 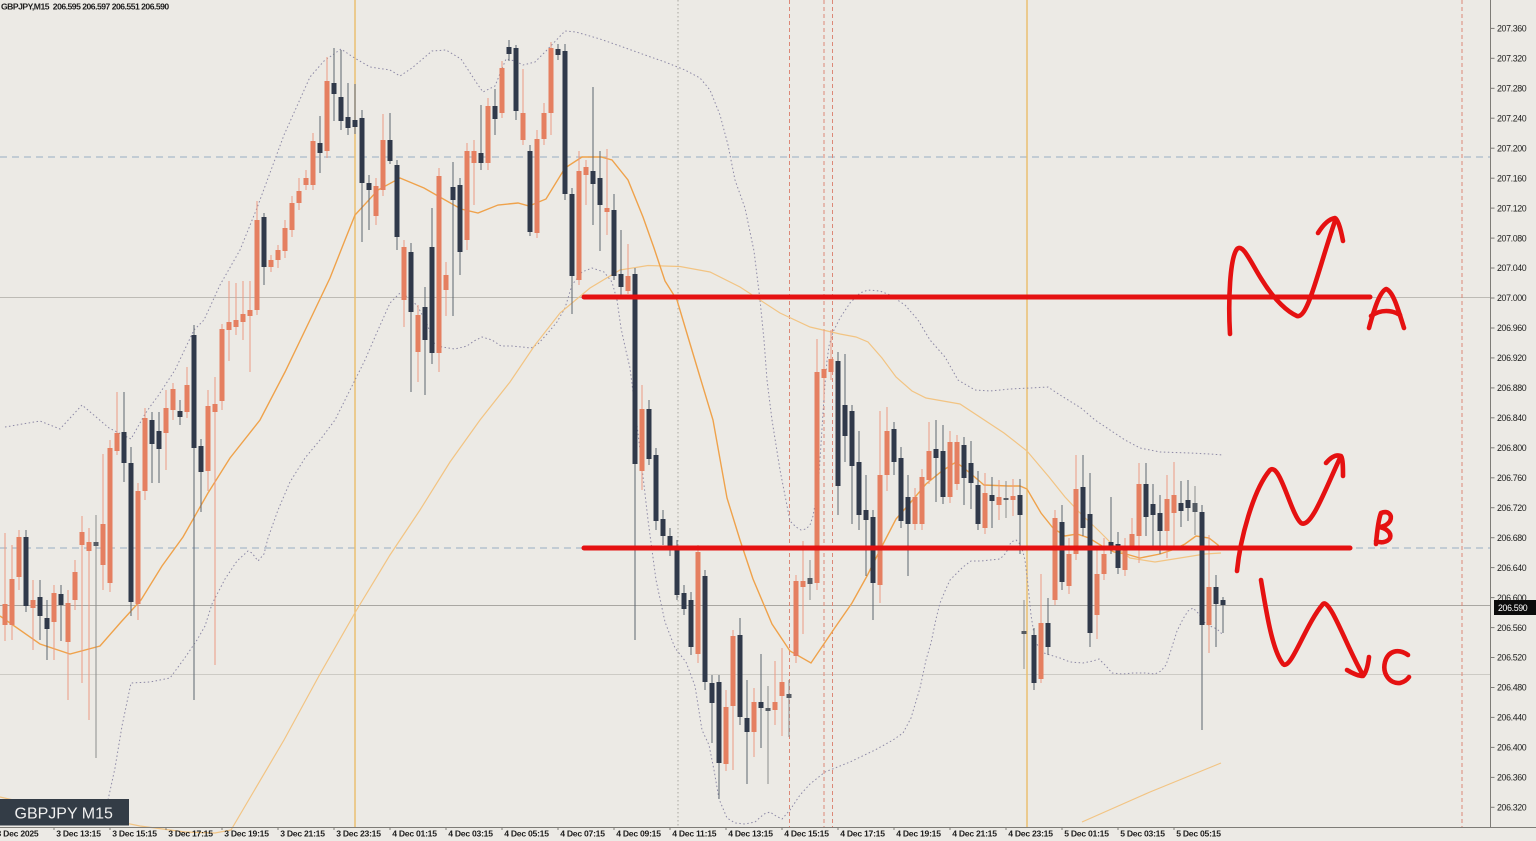 What do you see at coordinates (1512, 89) in the screenshot?
I see `svg-text: 207.280` at bounding box center [1512, 89].